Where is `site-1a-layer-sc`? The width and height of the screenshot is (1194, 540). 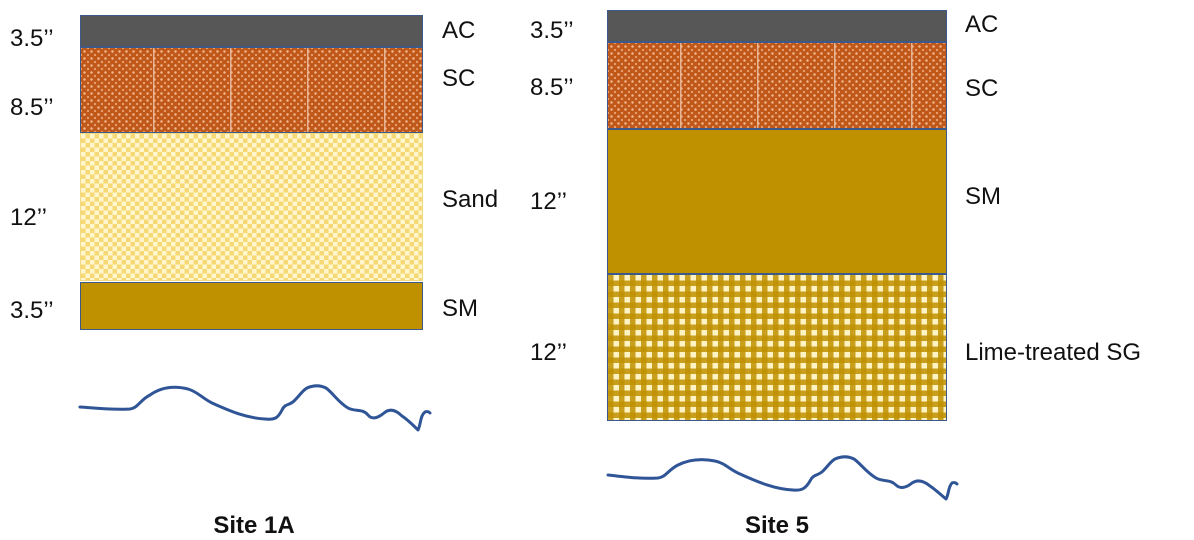
site-1a-layer-sc is located at coordinates (251, 90).